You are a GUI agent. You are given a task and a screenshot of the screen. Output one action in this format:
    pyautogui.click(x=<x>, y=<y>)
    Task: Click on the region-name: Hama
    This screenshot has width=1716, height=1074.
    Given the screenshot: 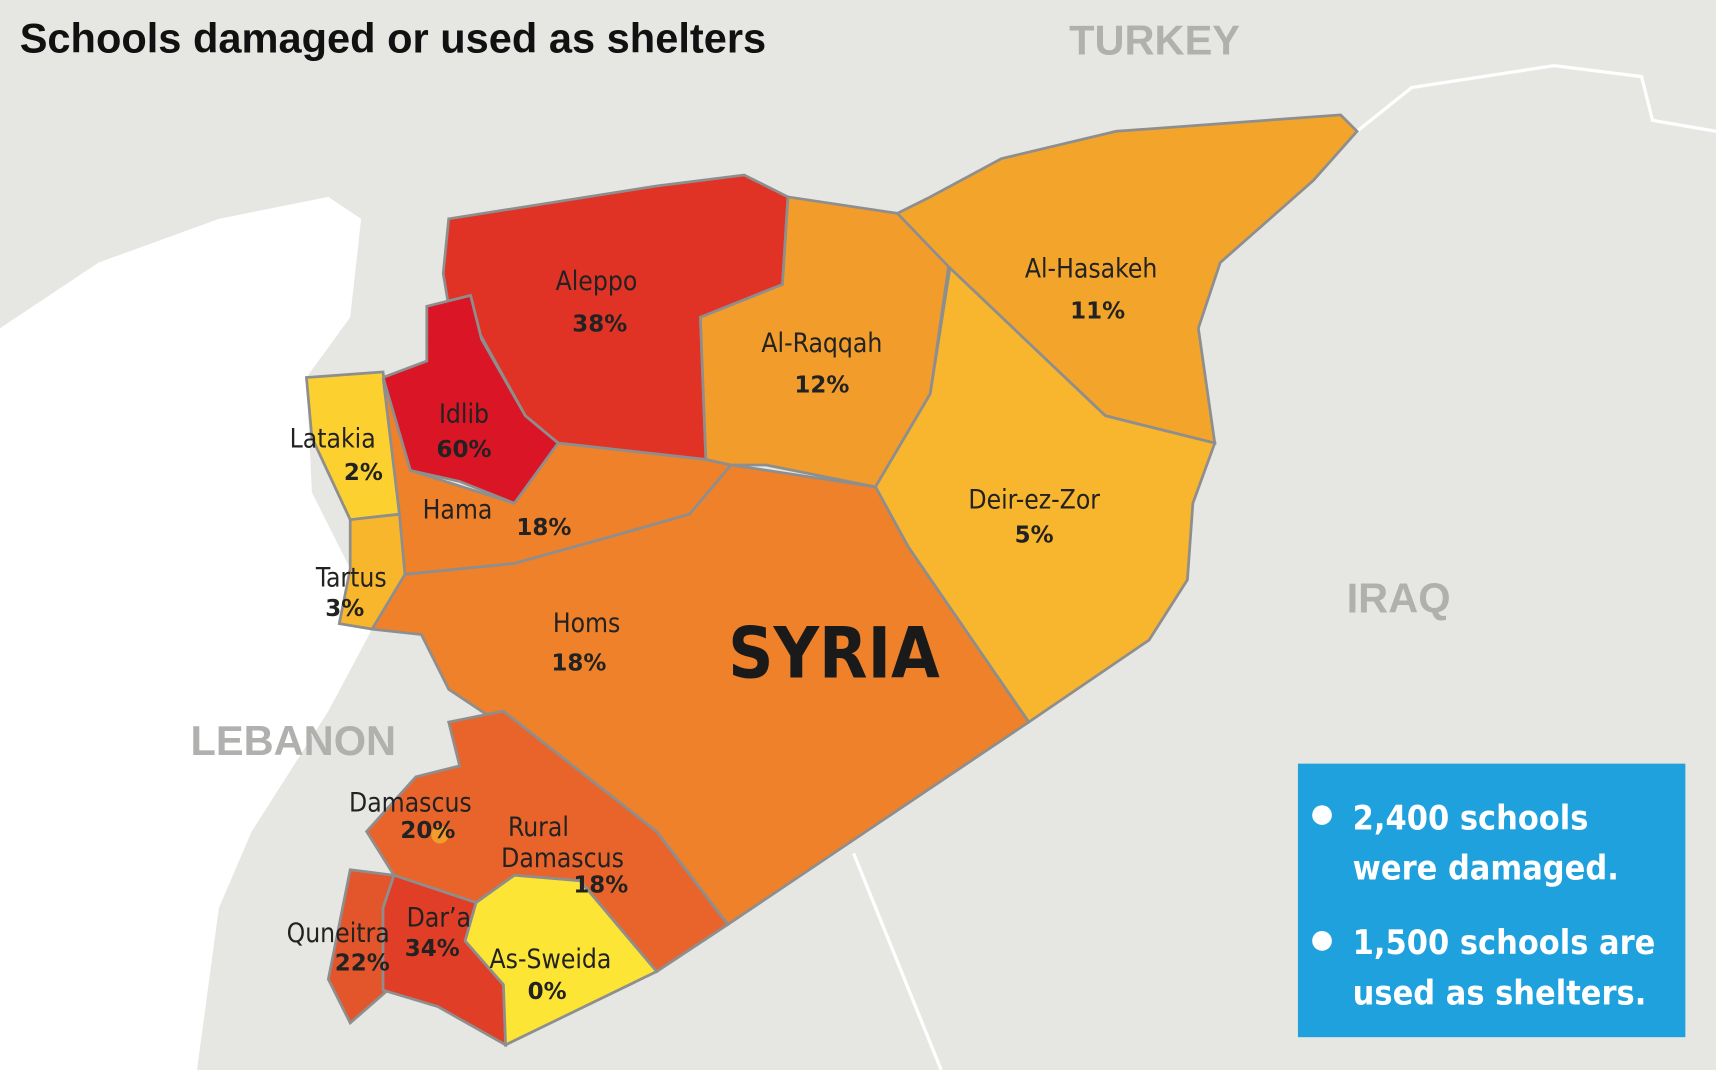 What is the action you would take?
    pyautogui.click(x=458, y=510)
    